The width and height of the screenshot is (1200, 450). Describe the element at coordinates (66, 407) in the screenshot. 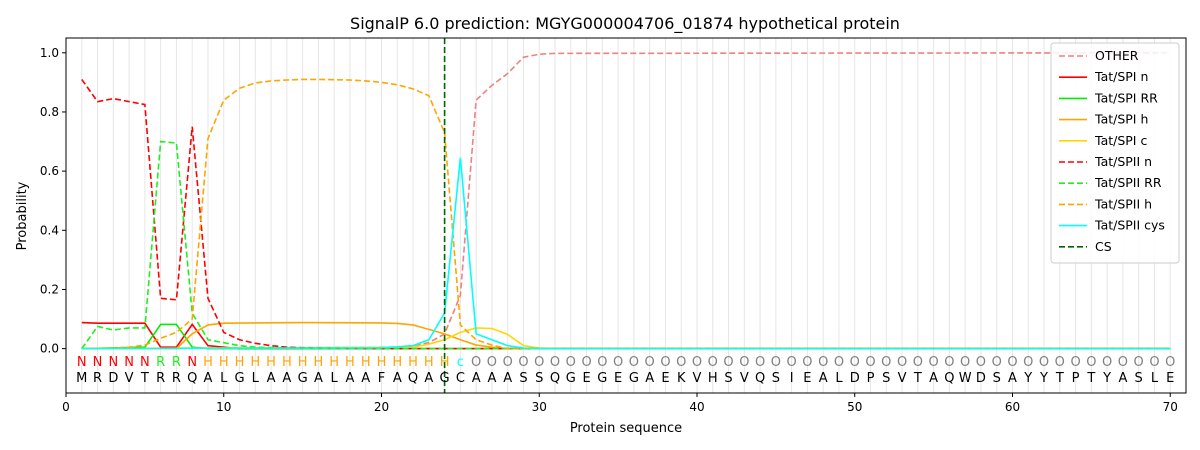

I see `x-tick-label: 0` at that location.